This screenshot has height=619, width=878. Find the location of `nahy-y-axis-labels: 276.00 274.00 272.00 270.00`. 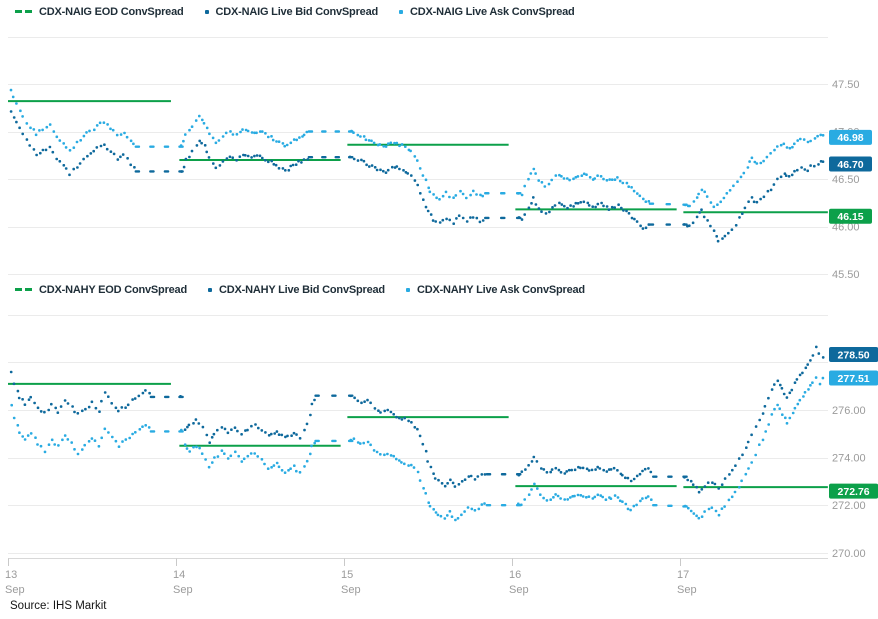

nahy-y-axis-labels: 276.00 274.00 272.00 270.00 is located at coordinates (849, 482).